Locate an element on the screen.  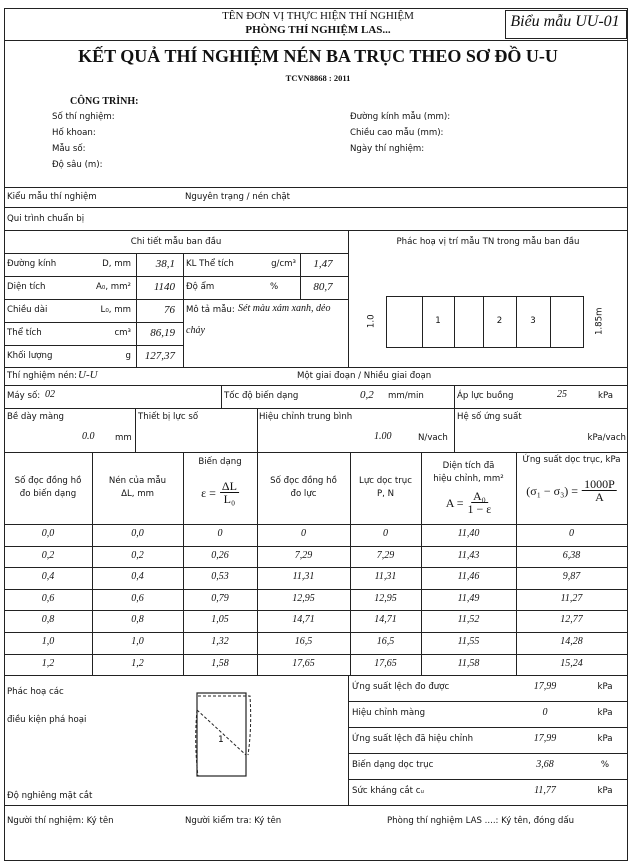
description-label: Mô tả mẫu: is located at coordinates (210, 310).